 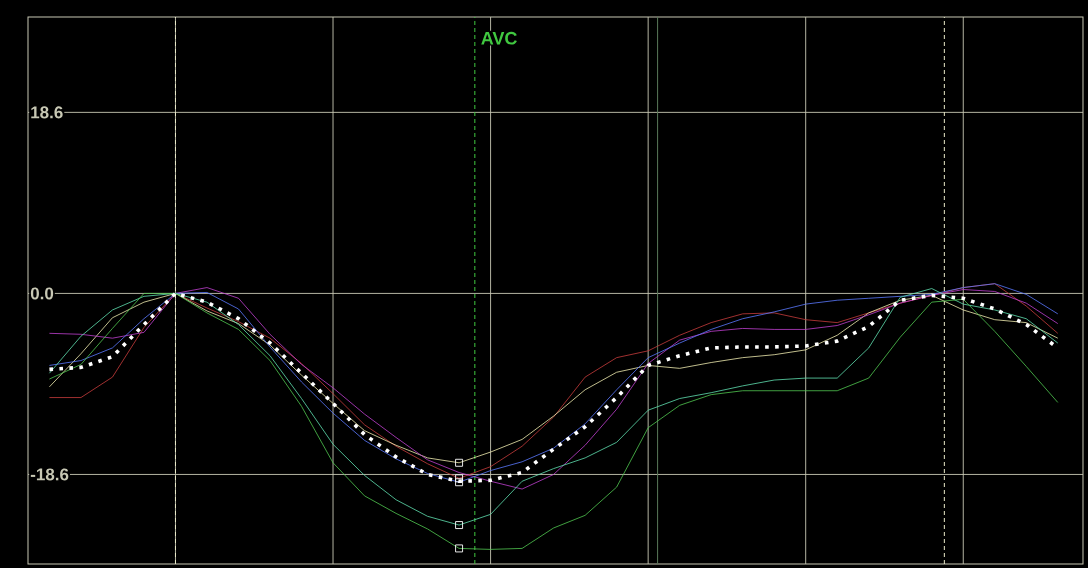 What do you see at coordinates (499, 38) in the screenshot?
I see `annotation: AVC` at bounding box center [499, 38].